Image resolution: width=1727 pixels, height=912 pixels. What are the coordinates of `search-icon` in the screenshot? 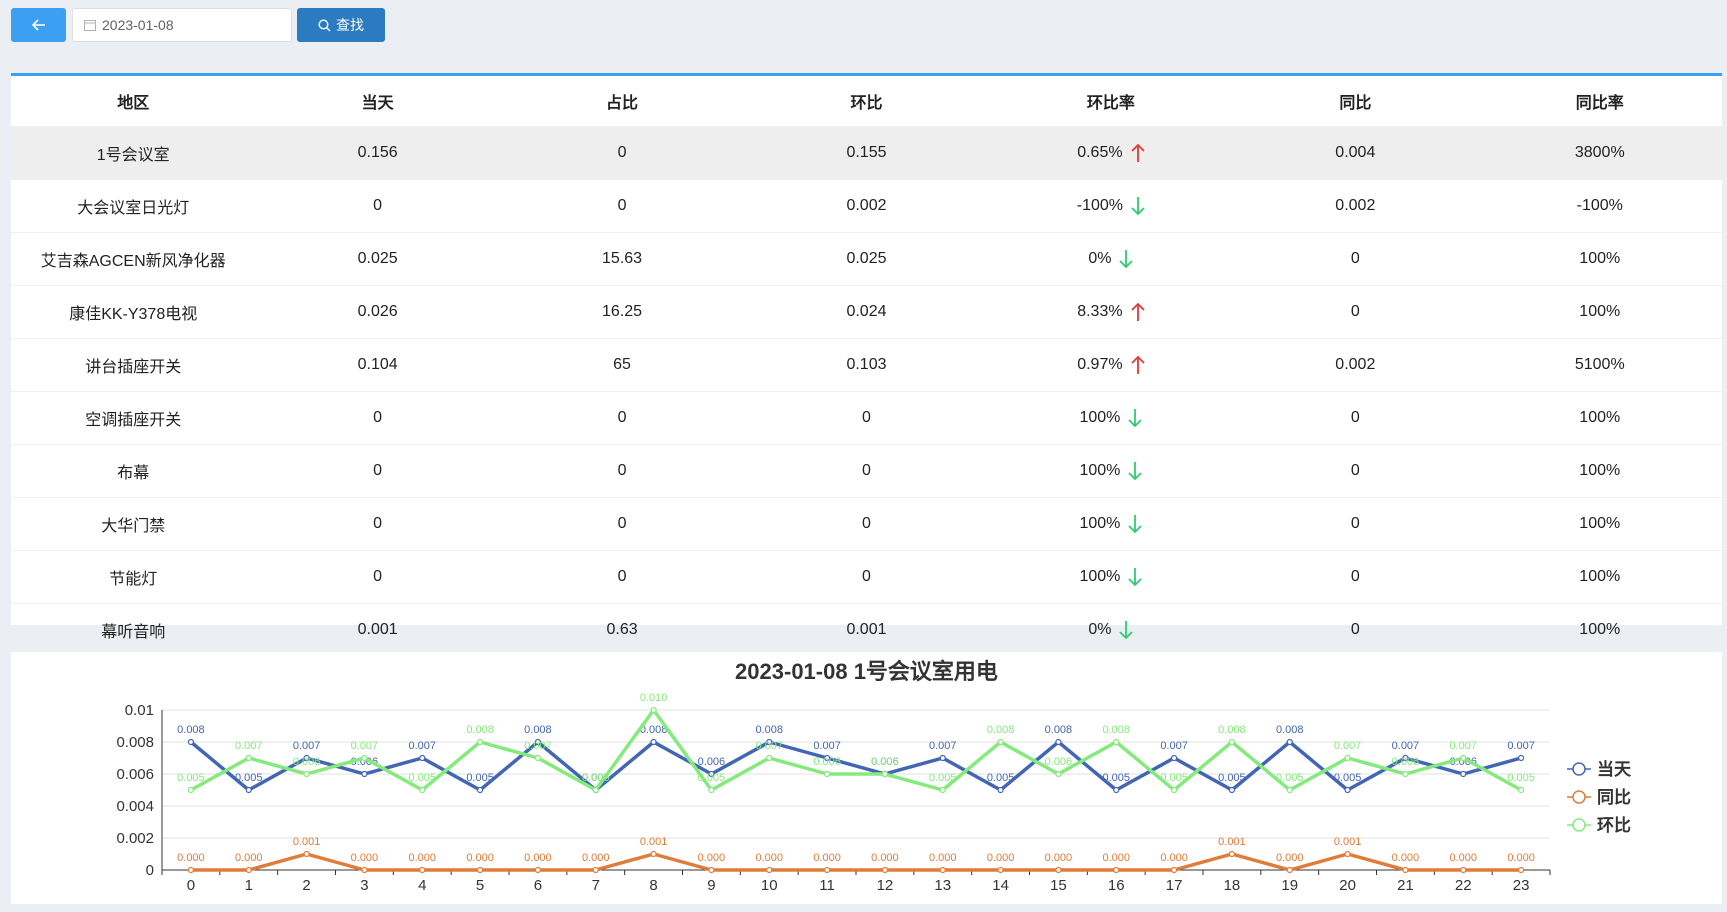 It's located at (324, 24).